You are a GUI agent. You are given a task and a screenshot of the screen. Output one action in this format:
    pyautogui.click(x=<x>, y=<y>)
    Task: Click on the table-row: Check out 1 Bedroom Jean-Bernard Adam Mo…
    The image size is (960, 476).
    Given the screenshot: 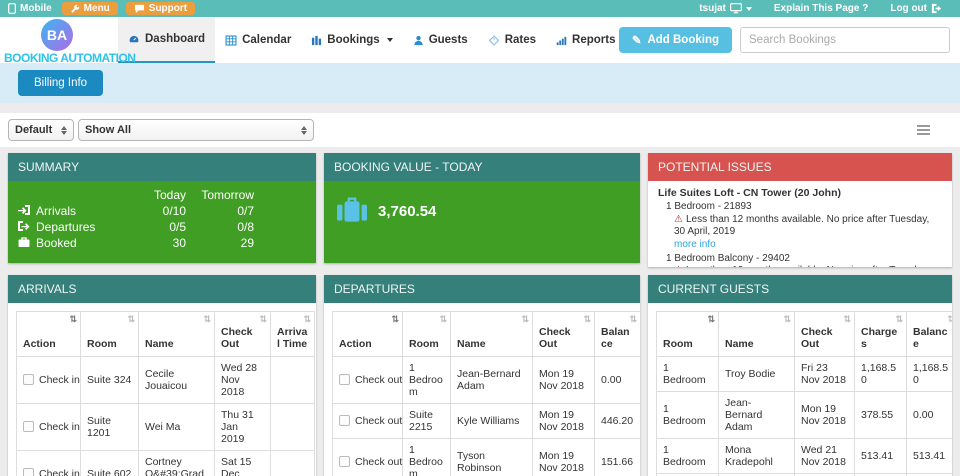 What is the action you would take?
    pyautogui.click(x=486, y=380)
    